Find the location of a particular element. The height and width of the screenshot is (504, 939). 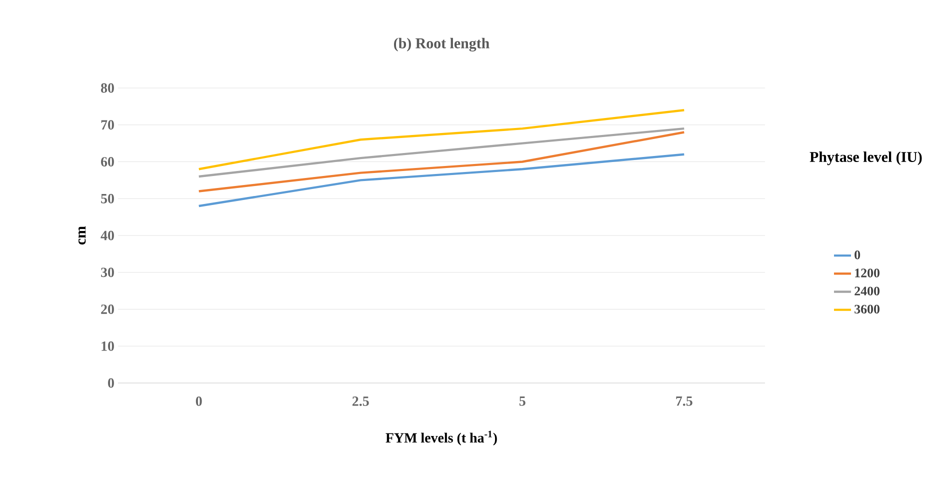

y-tick-label: 60 is located at coordinates (107, 161).